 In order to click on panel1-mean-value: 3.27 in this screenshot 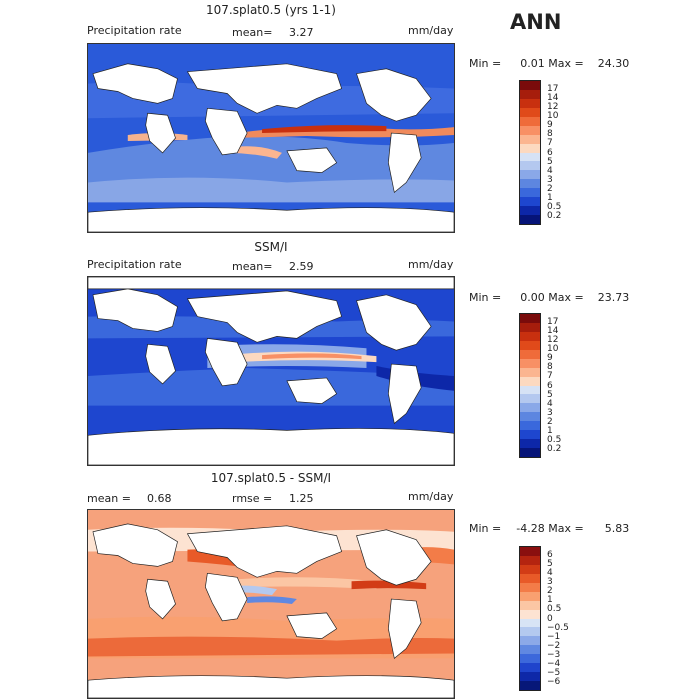, I will do `click(301, 32)`.